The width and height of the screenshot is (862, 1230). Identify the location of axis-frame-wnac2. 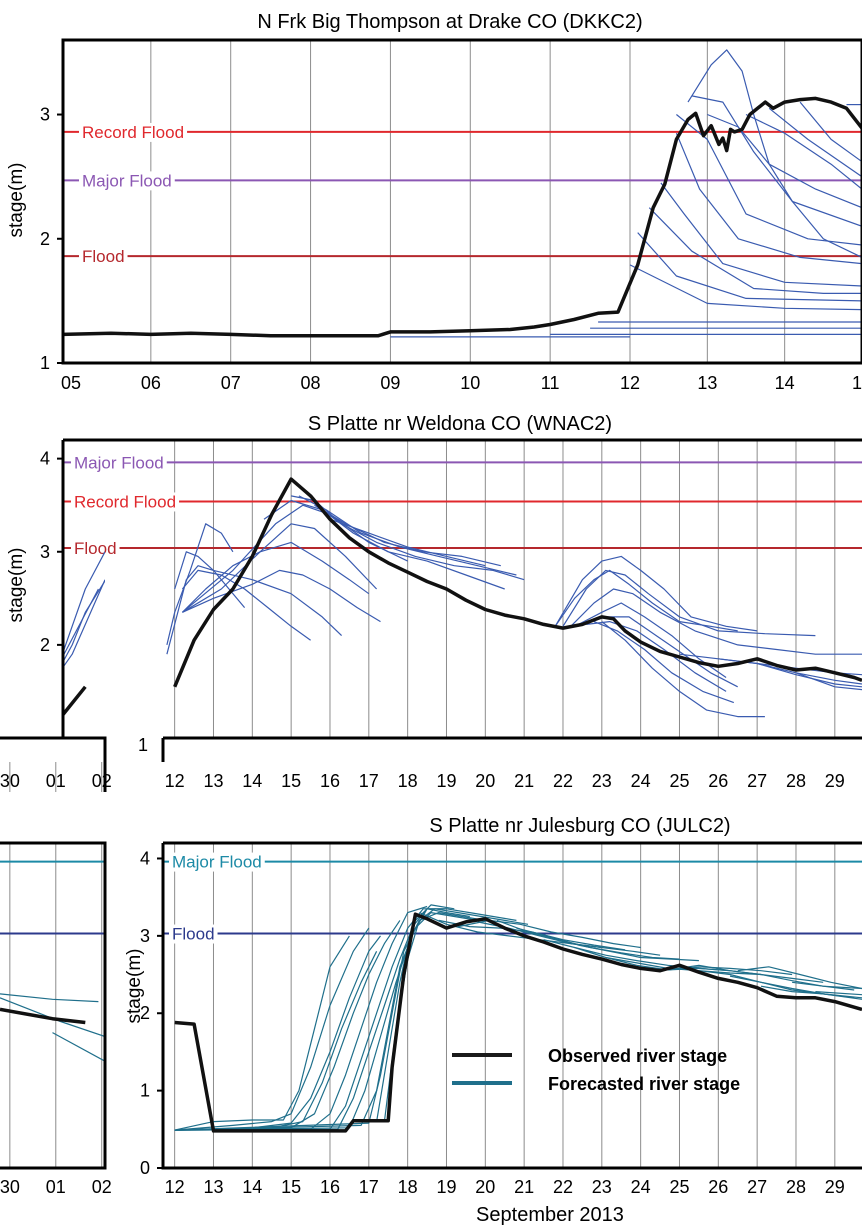
(431, 764).